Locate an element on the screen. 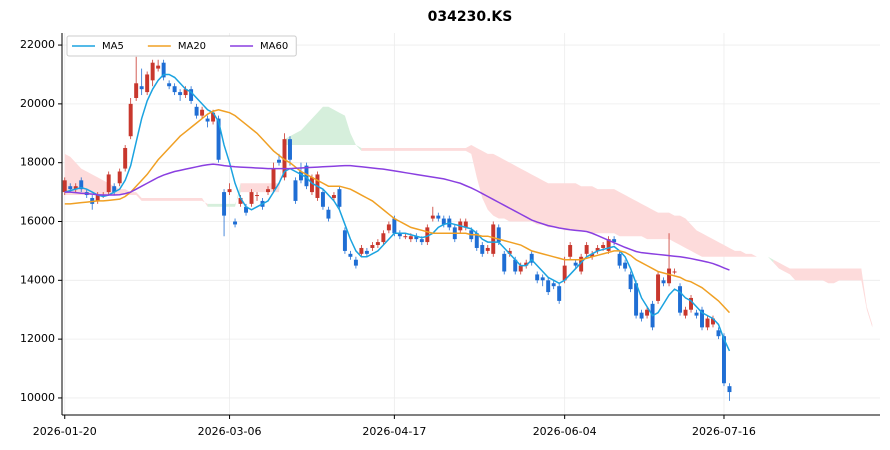 This screenshot has height=450, width=890. y-tick-label: 16000 is located at coordinates (37, 221).